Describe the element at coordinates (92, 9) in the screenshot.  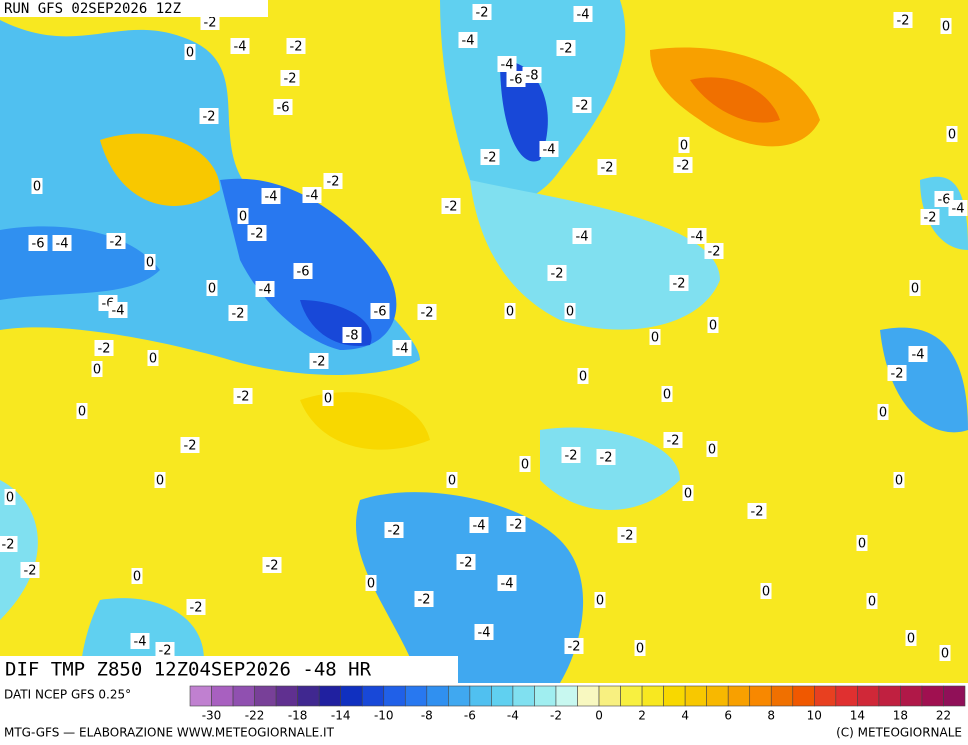
I see `run-label: RUN GFS 02SEP2026 12Z` at that location.